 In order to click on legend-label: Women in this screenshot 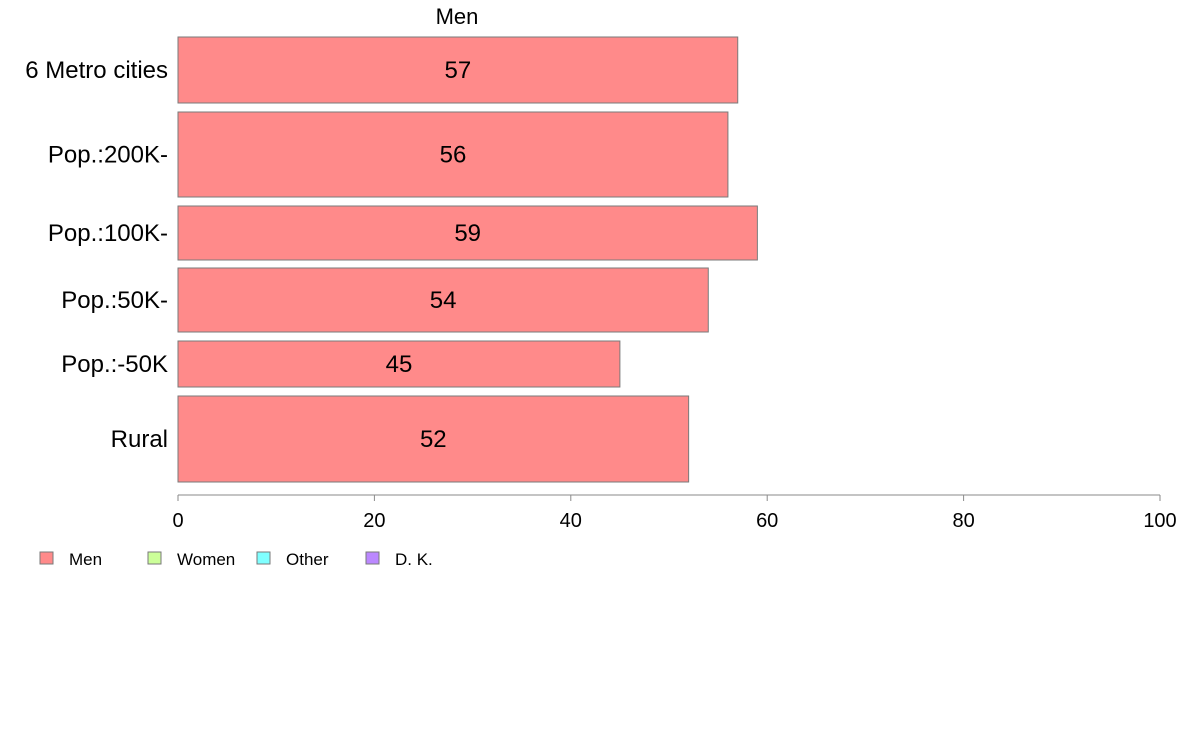, I will do `click(206, 559)`.